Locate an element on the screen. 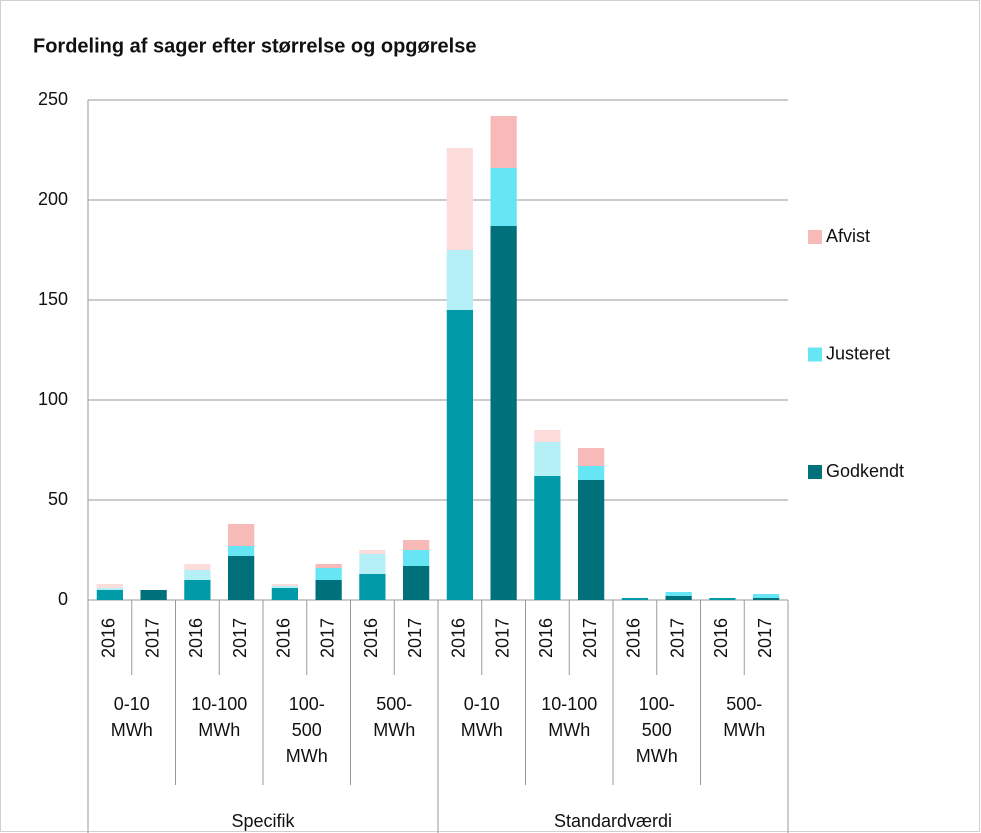 This screenshot has height=833, width=981. group-label: Standardværdi is located at coordinates (613, 821).